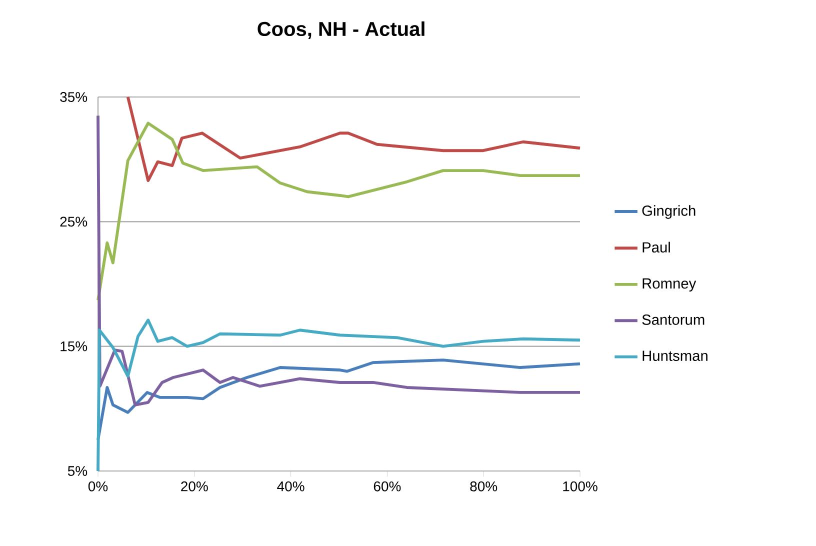 The image size is (816, 546). Describe the element at coordinates (74, 346) in the screenshot. I see `y-tick-label: 15%` at that location.